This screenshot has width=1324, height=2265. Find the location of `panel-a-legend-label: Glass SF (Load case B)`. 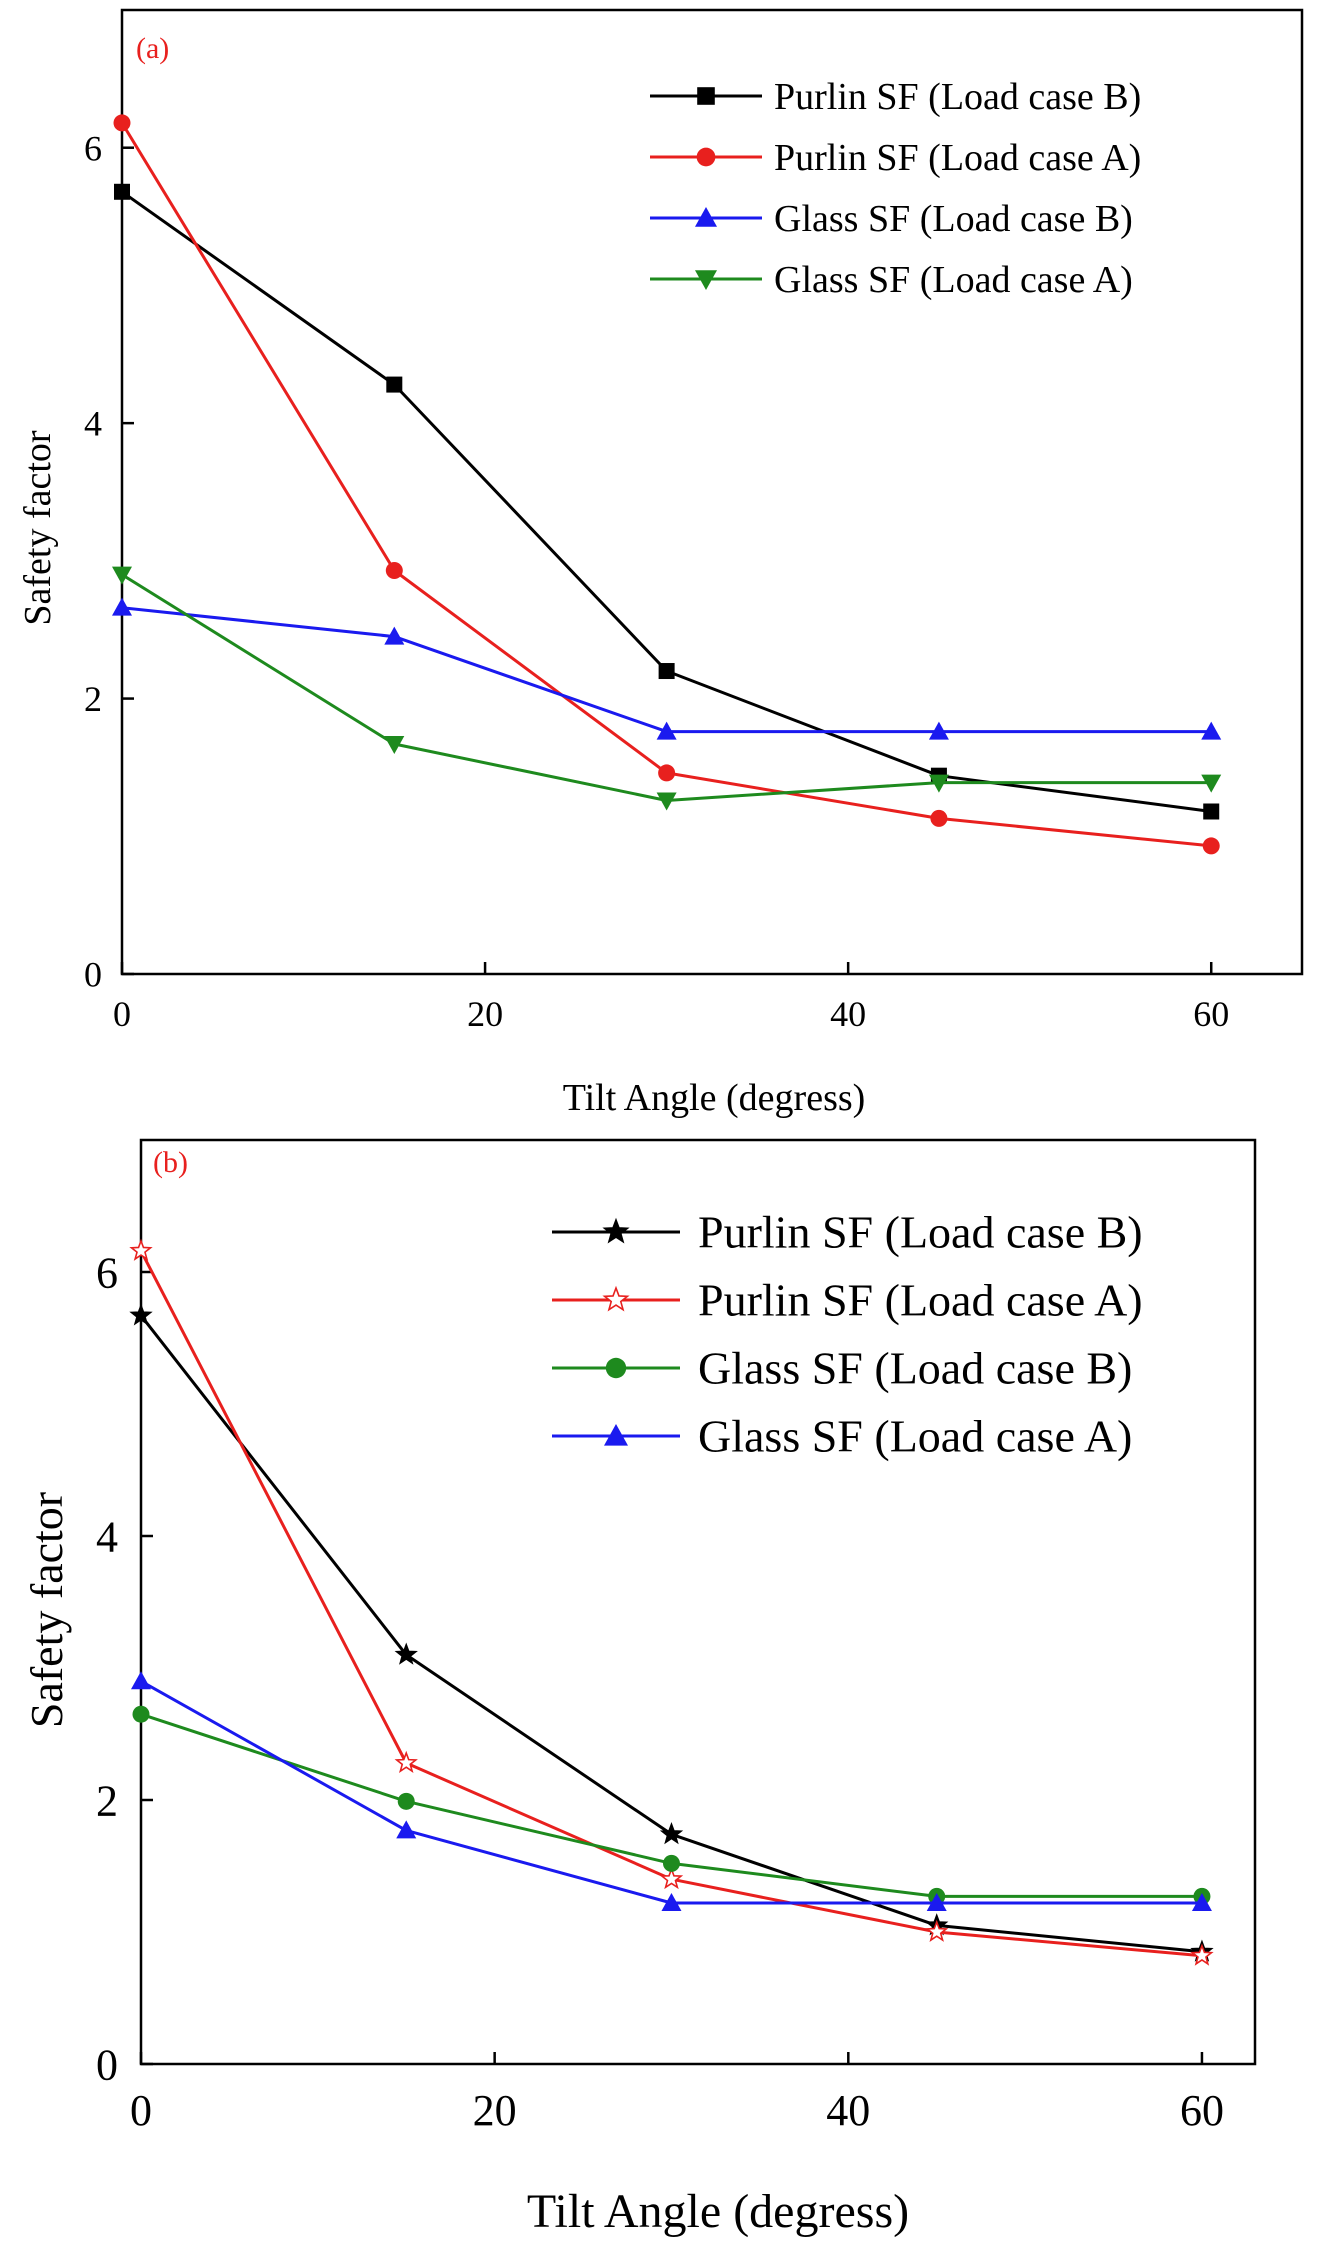

panel-a-legend-label: Glass SF (Load case B) is located at coordinates (953, 219).